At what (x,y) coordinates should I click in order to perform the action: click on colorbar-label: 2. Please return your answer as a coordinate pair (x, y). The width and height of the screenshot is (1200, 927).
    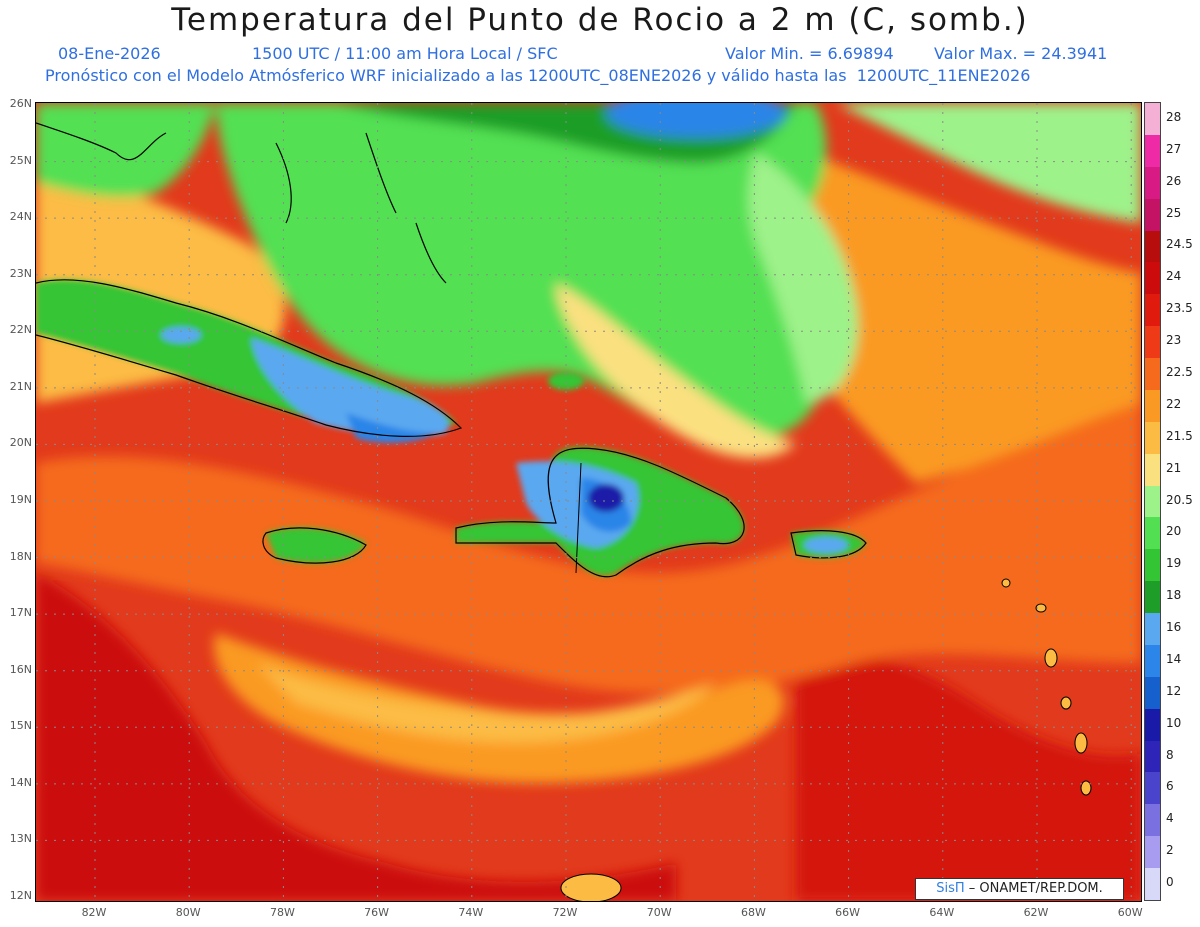
    Looking at the image, I should click on (1170, 850).